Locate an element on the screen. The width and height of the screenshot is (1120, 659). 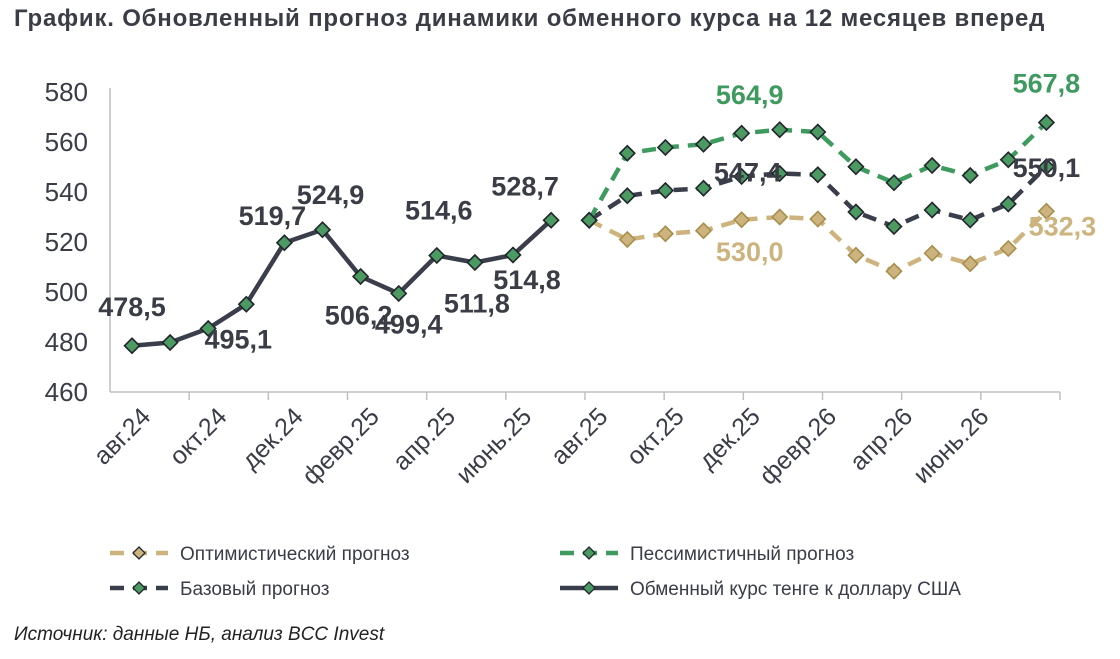
data-label: 514,8 is located at coordinates (527, 280).